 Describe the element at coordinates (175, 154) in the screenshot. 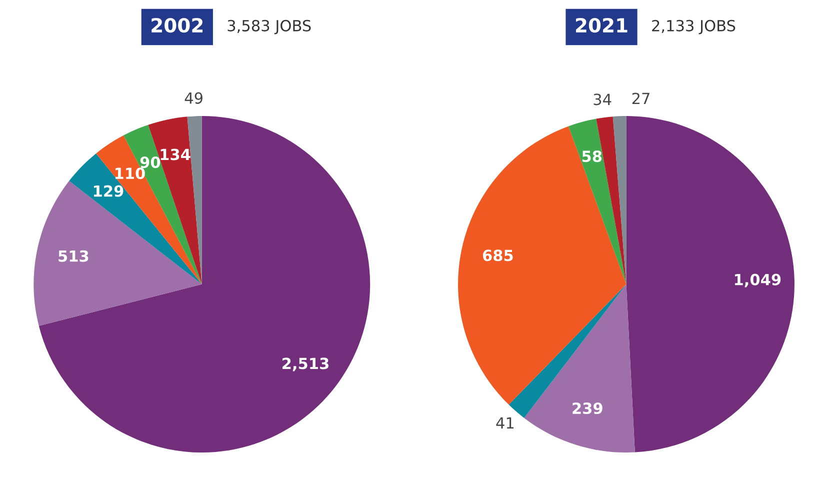

I see `data-label: 134` at that location.